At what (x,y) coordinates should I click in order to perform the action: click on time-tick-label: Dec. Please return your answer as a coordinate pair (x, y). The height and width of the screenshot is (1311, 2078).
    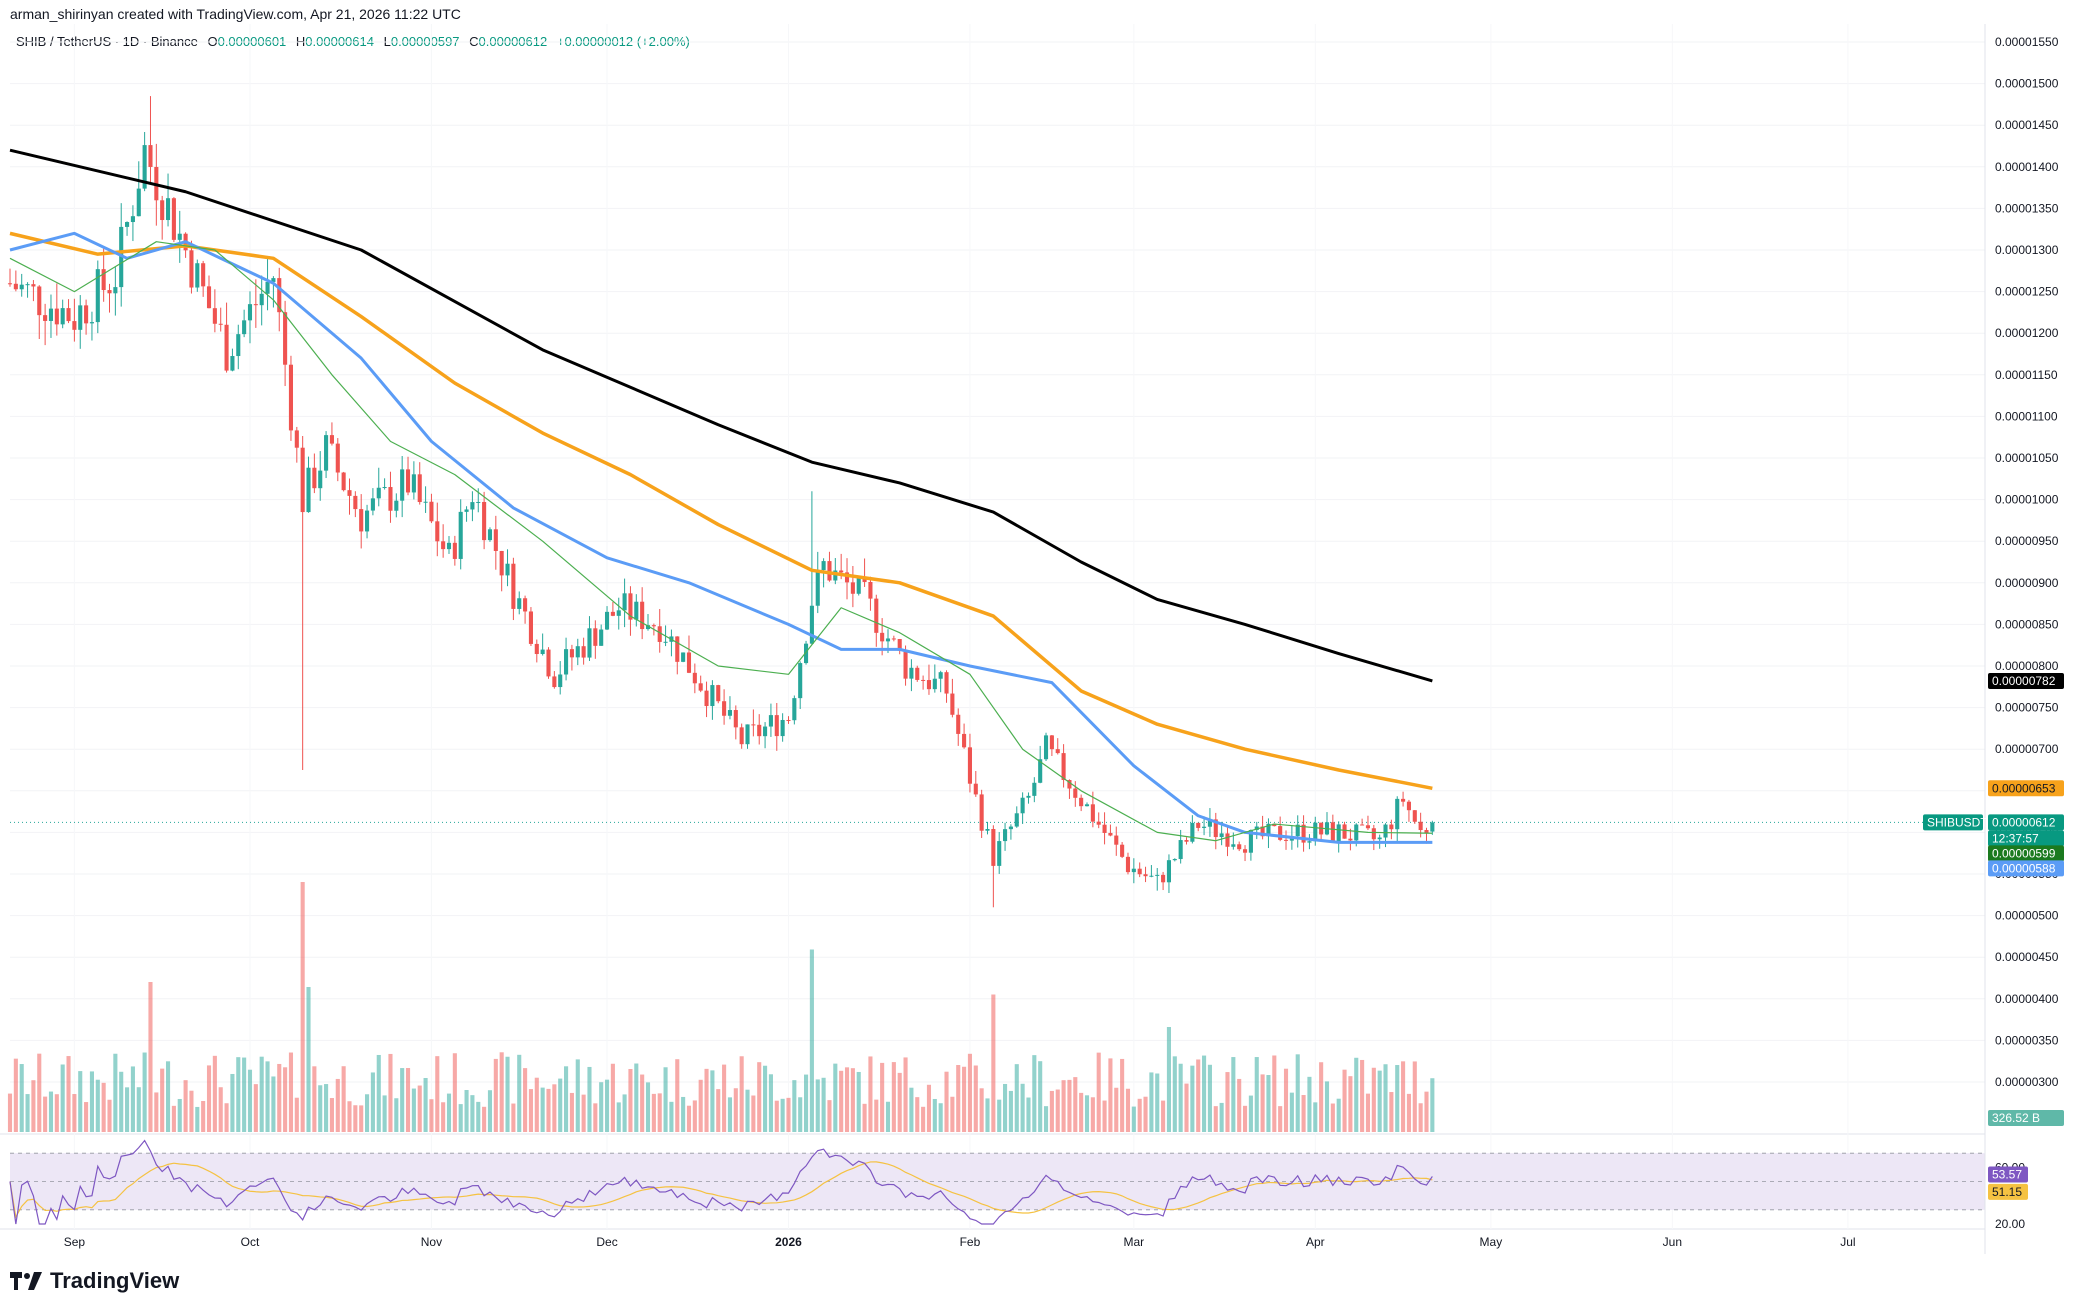
    Looking at the image, I should click on (606, 1242).